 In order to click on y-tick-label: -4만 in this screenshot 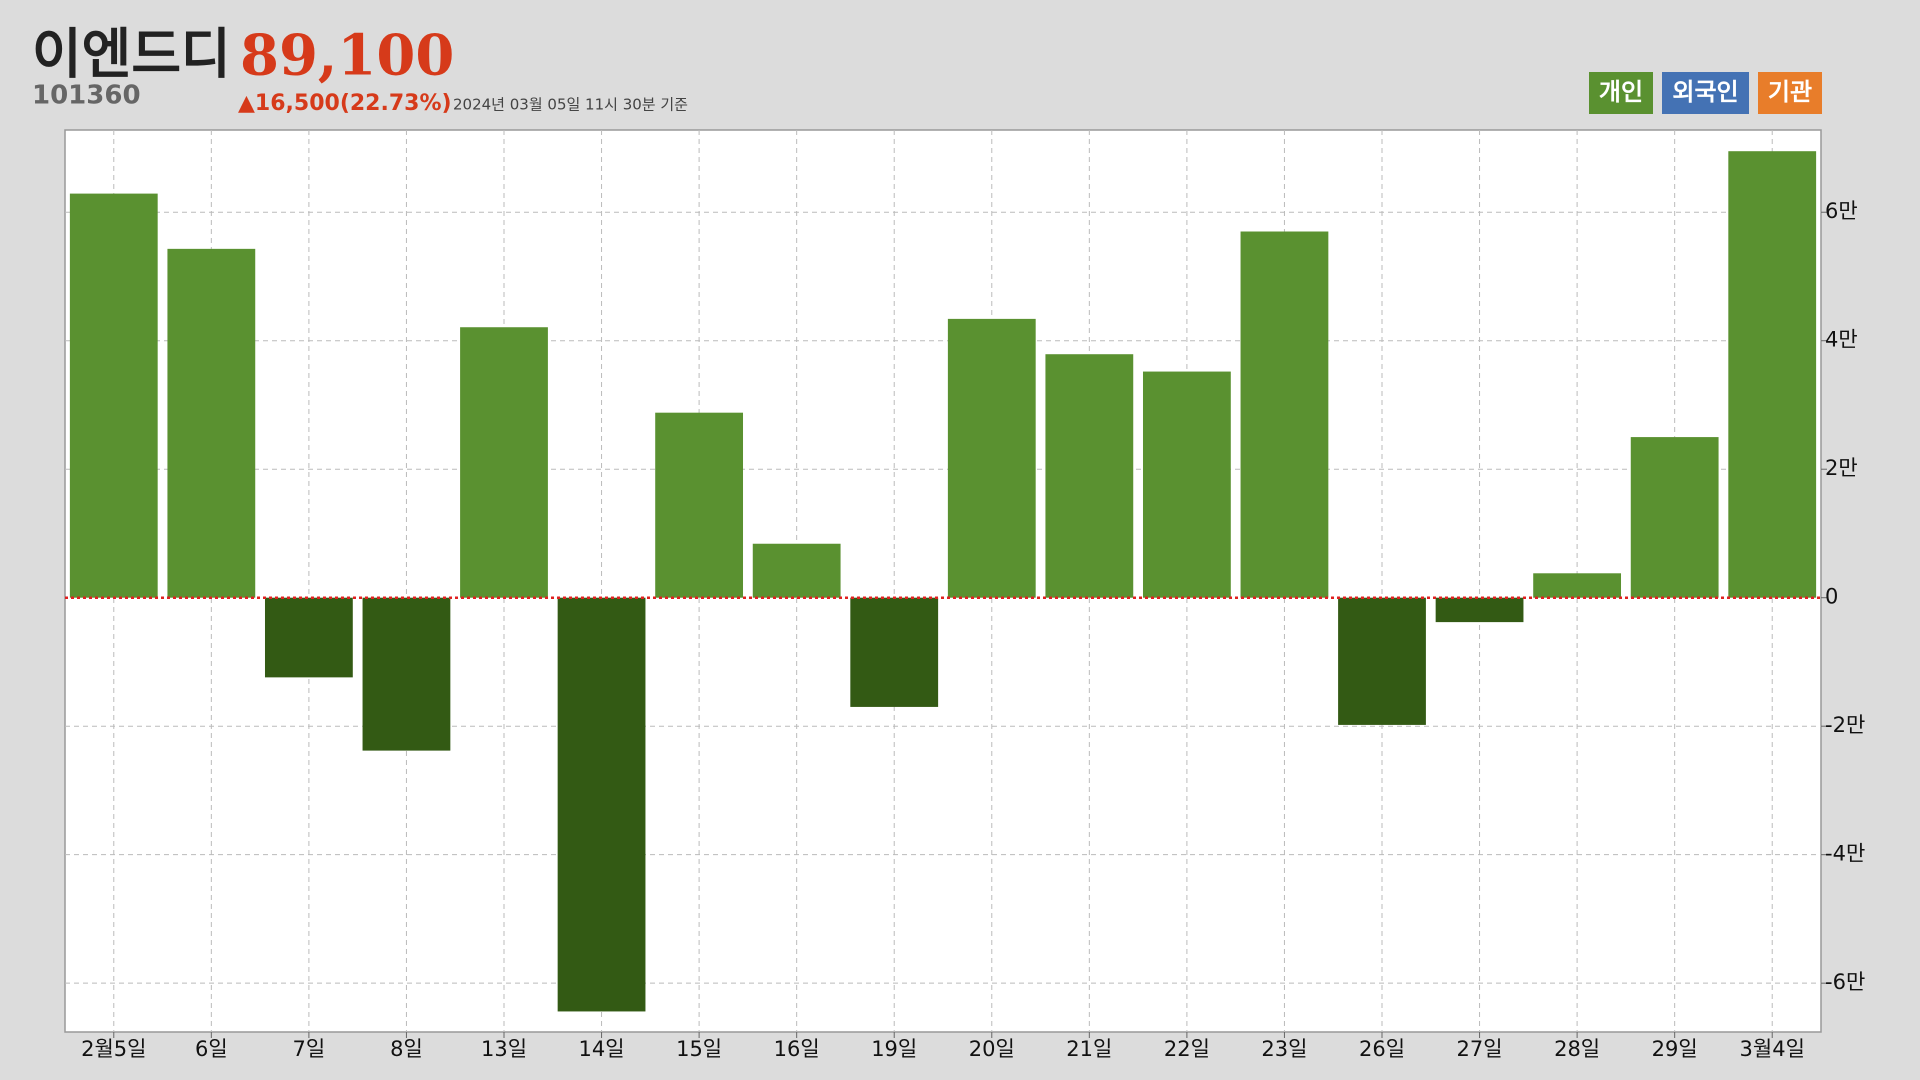, I will do `click(1845, 854)`.